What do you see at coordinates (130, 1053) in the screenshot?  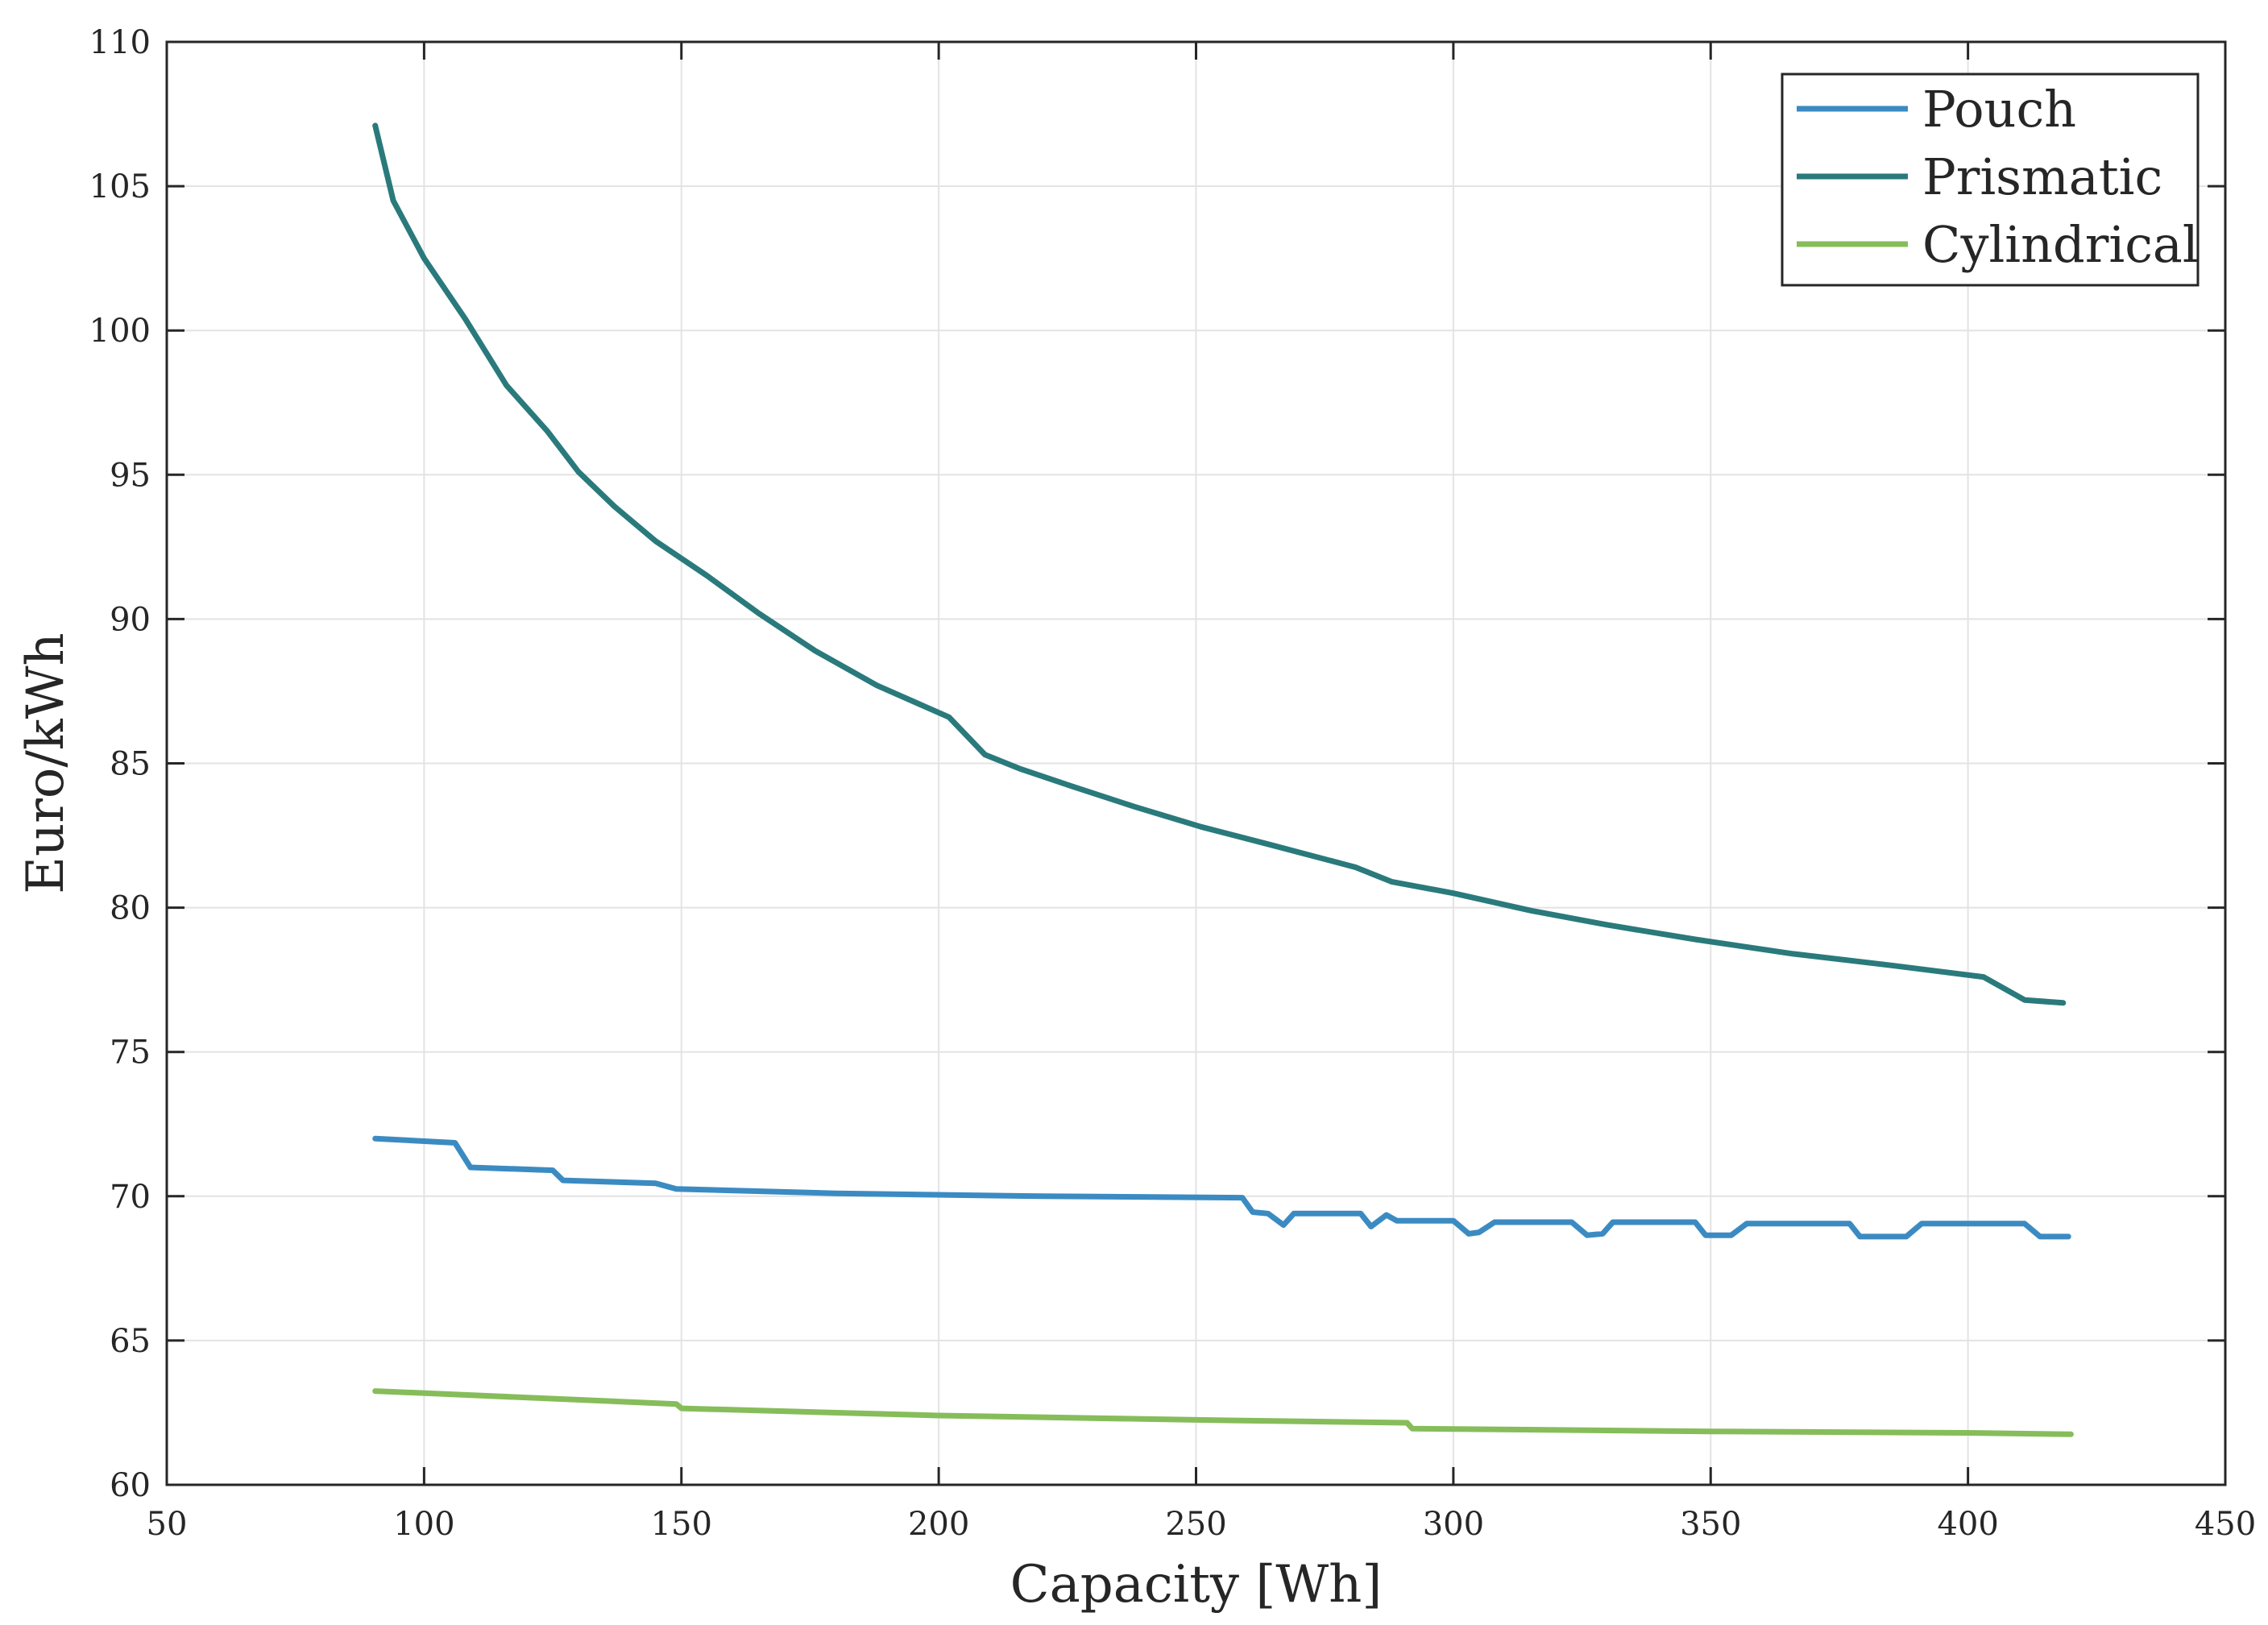 I see `y-tick-label: 75` at bounding box center [130, 1053].